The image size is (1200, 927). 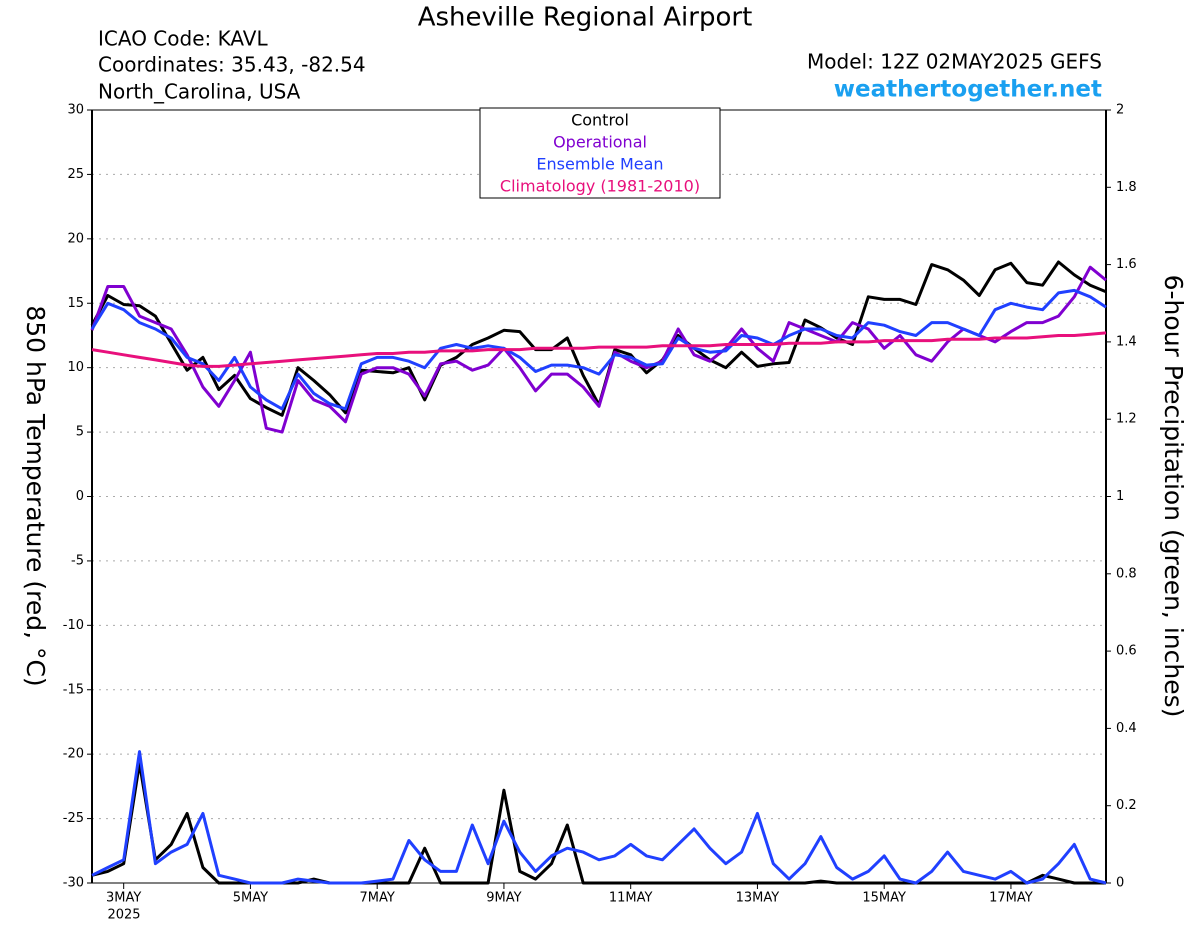 I want to click on y-tick-label: 5, so click(x=80, y=432).